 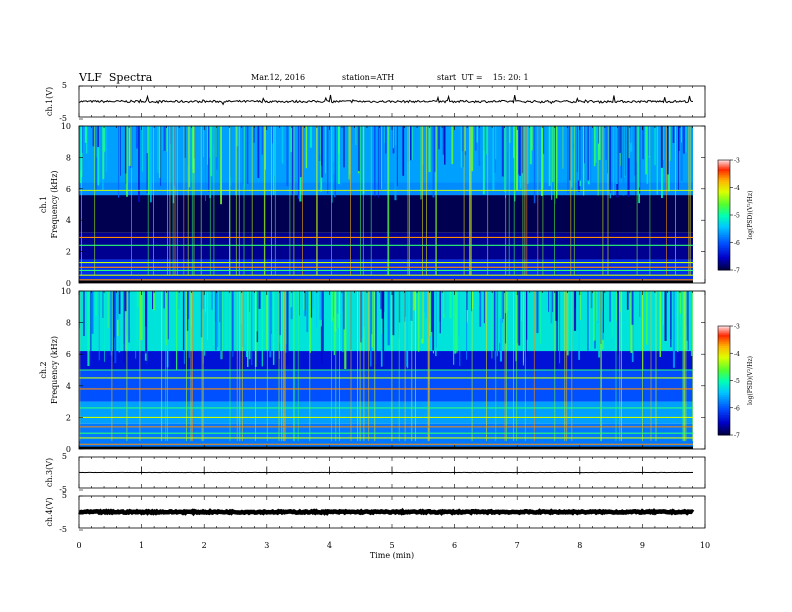 What do you see at coordinates (68, 189) in the screenshot?
I see `y-tick-label: 6` at bounding box center [68, 189].